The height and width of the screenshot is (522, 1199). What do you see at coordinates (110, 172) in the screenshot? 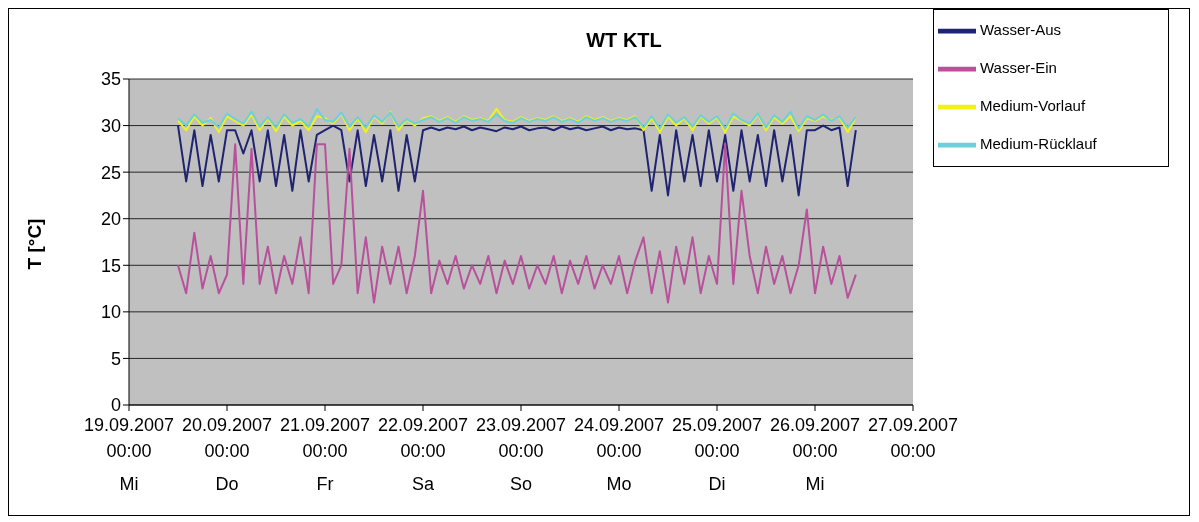
I see `y-tick-label: 25` at bounding box center [110, 172].